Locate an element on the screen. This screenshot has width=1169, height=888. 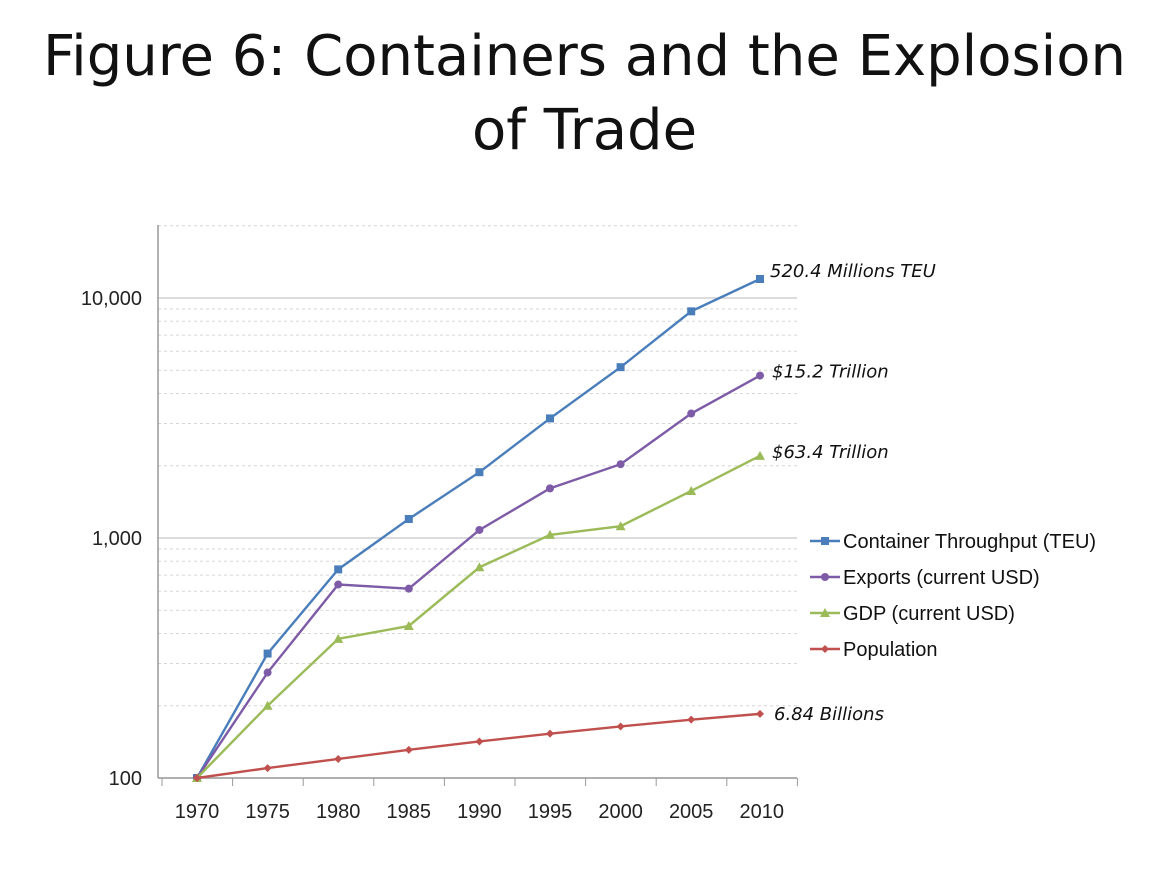
legend-entry: Container Throughput (TEU) is located at coordinates (953, 542).